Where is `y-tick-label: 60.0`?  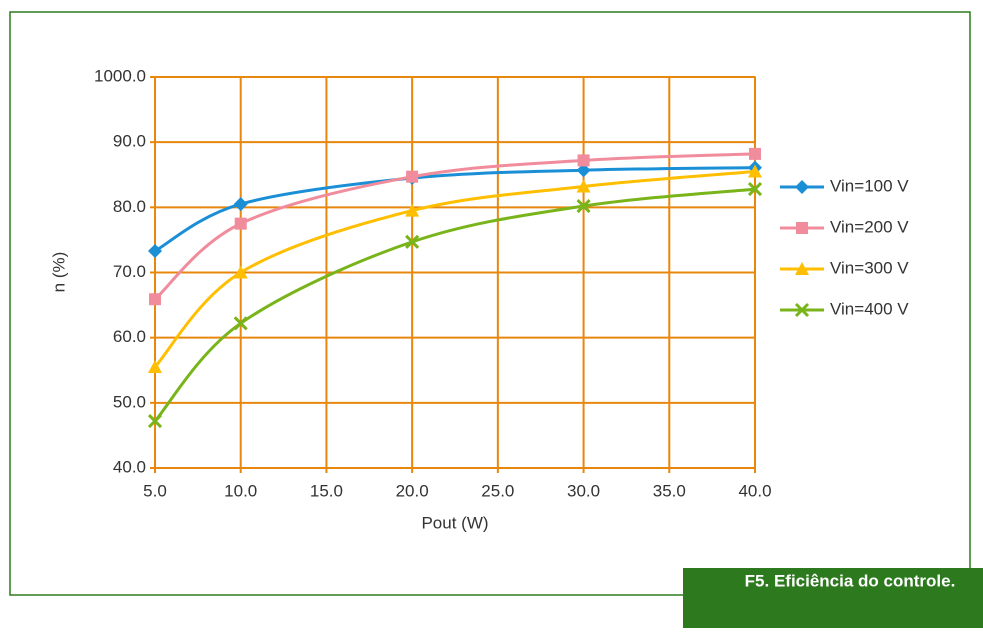
y-tick-label: 60.0 is located at coordinates (129, 336).